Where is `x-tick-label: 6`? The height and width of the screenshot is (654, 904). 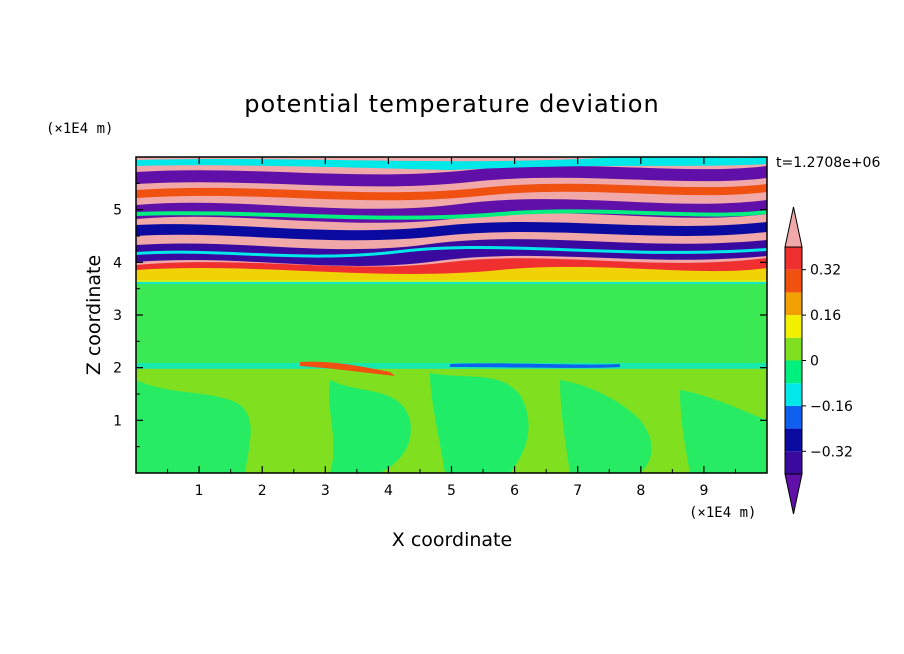
x-tick-label: 6 is located at coordinates (514, 491).